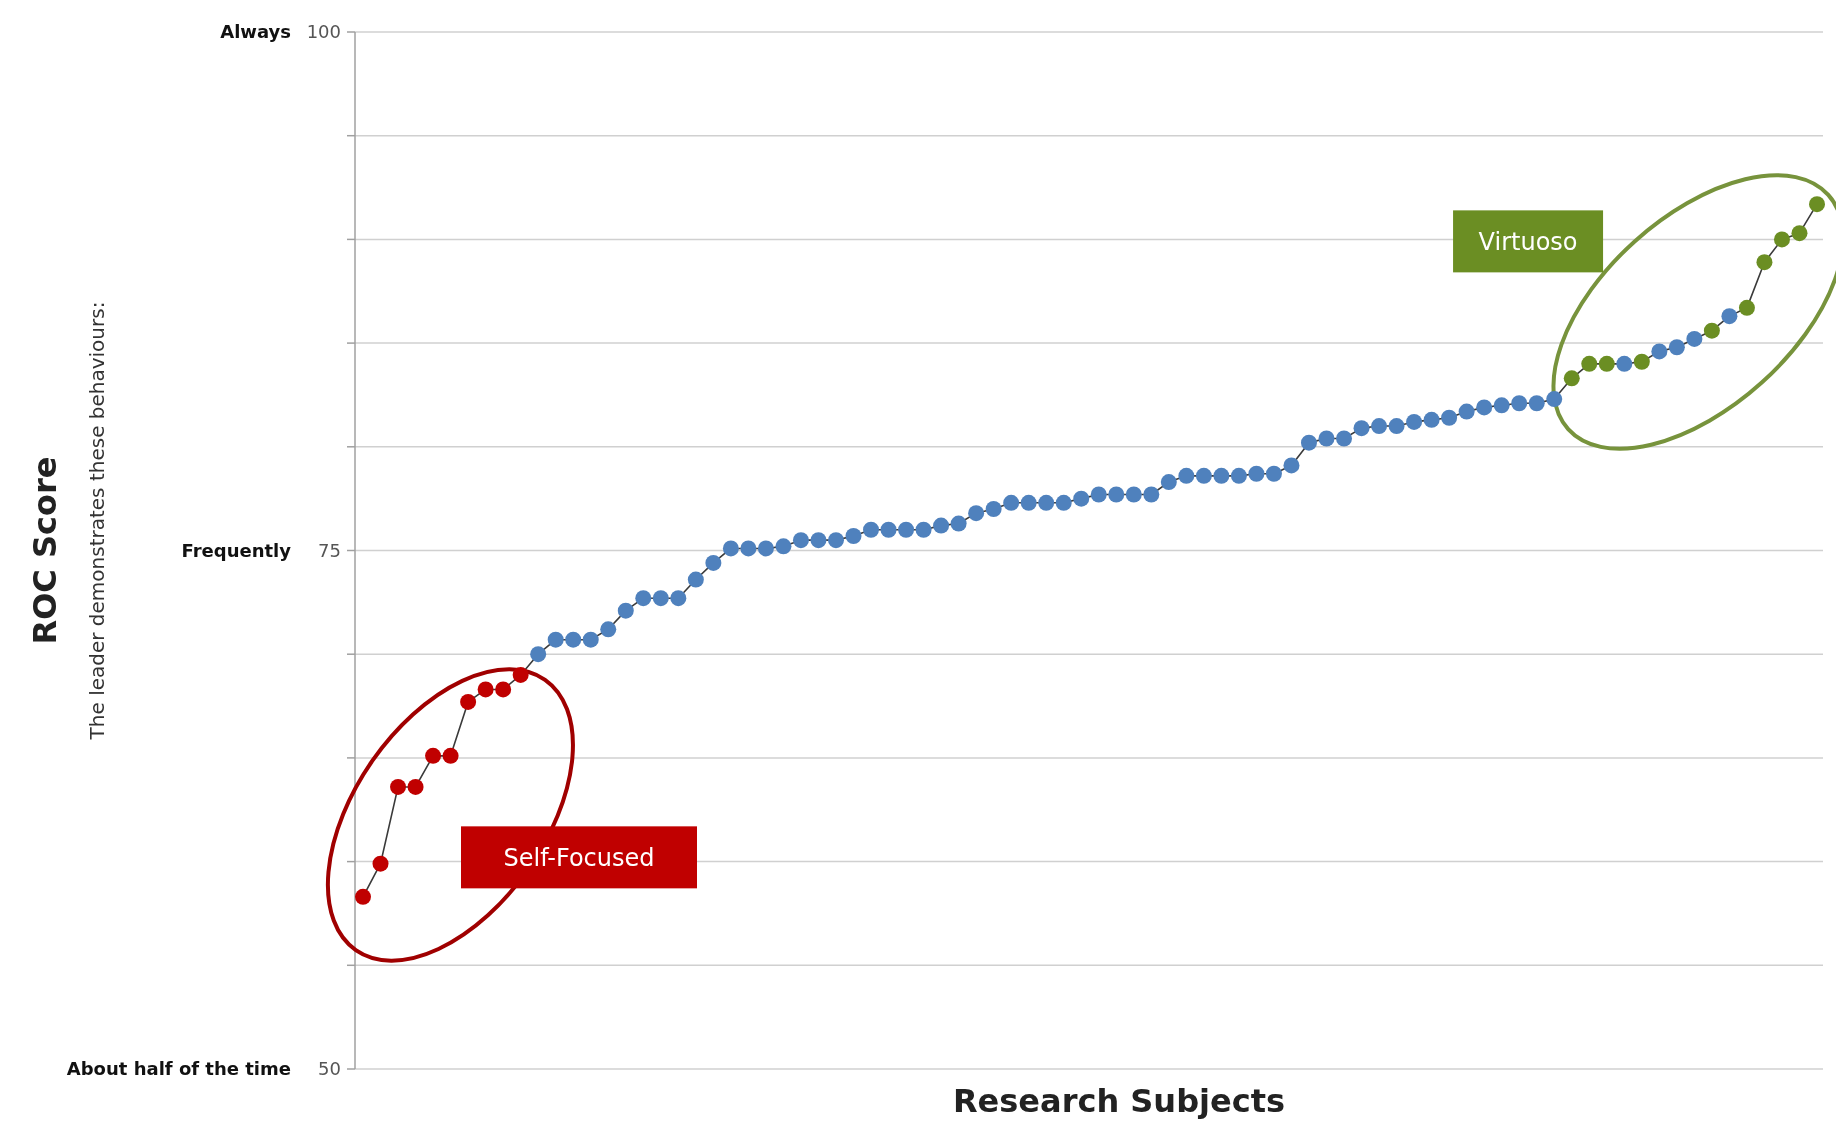 The image size is (1844, 1138). What do you see at coordinates (255, 32) in the screenshot?
I see `text: Always` at bounding box center [255, 32].